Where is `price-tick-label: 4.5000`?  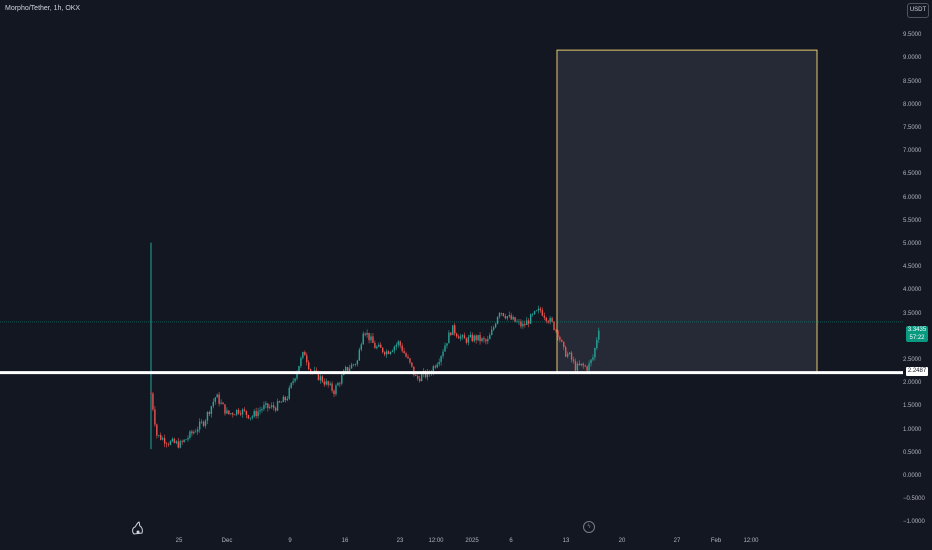
price-tick-label: 4.5000 is located at coordinates (912, 267).